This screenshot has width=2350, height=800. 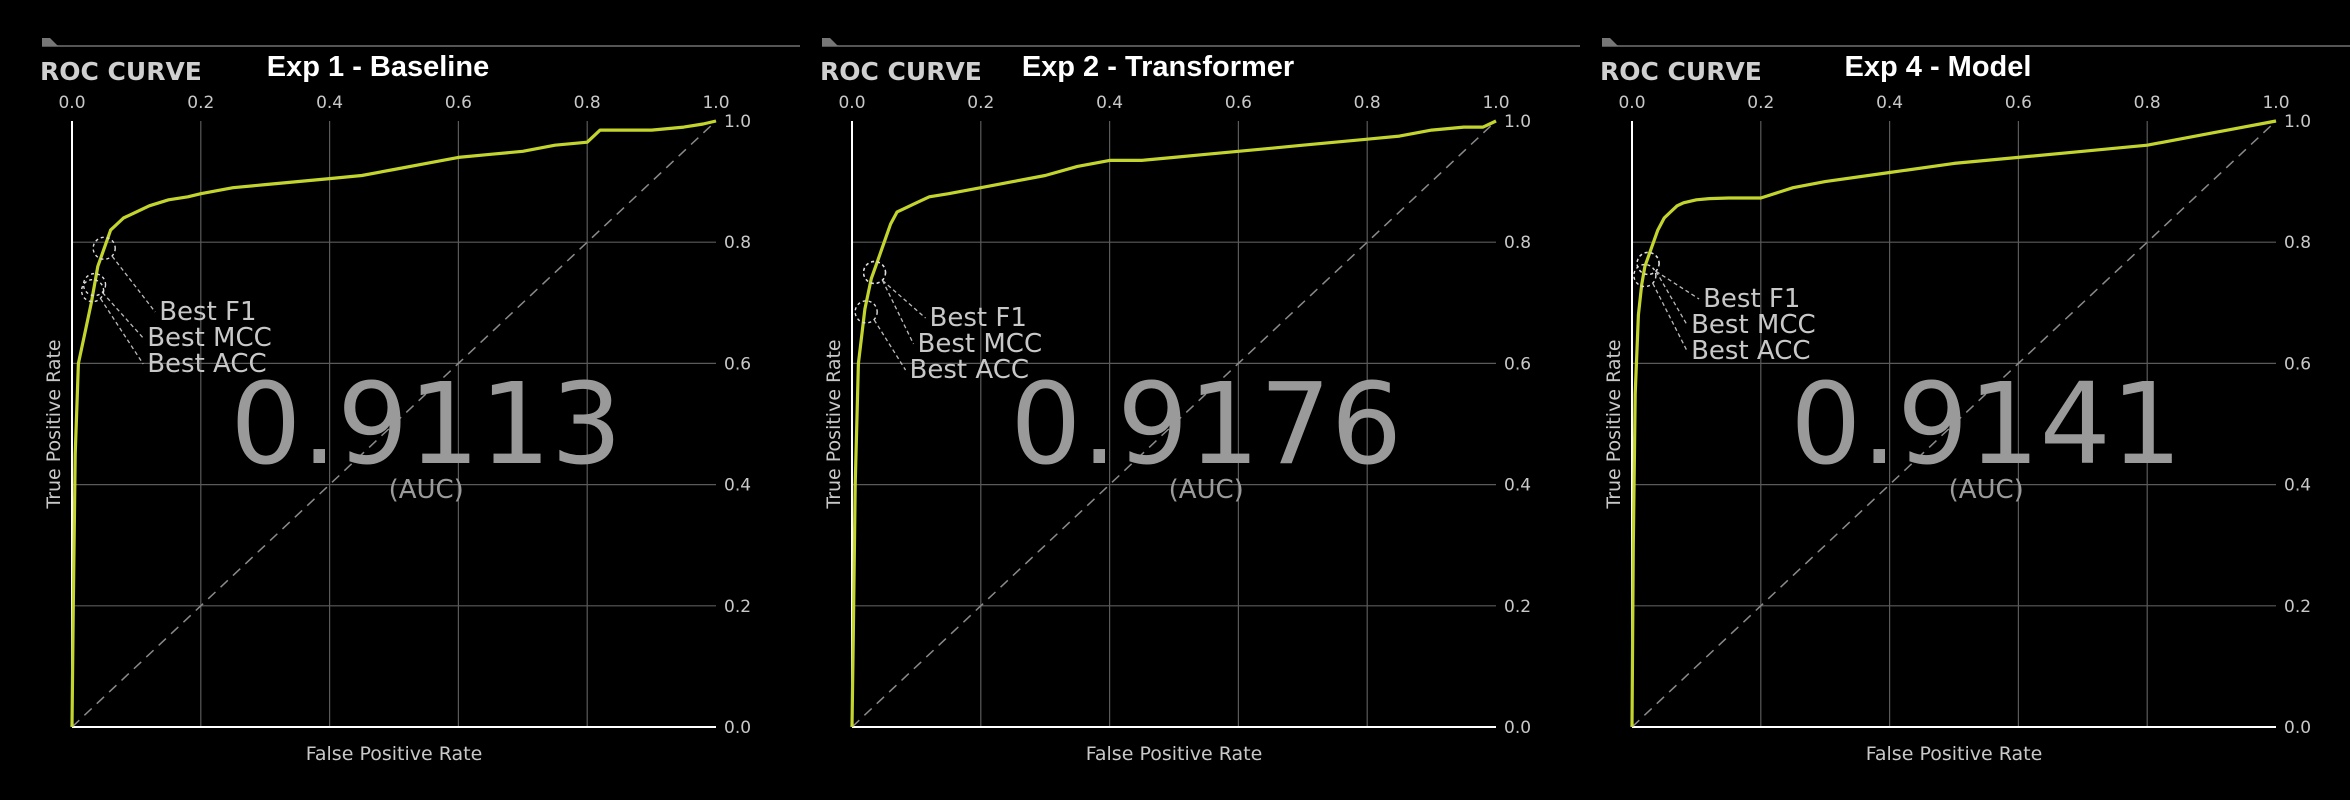 I want to click on auc-value: 0.9141, so click(x=1986, y=425).